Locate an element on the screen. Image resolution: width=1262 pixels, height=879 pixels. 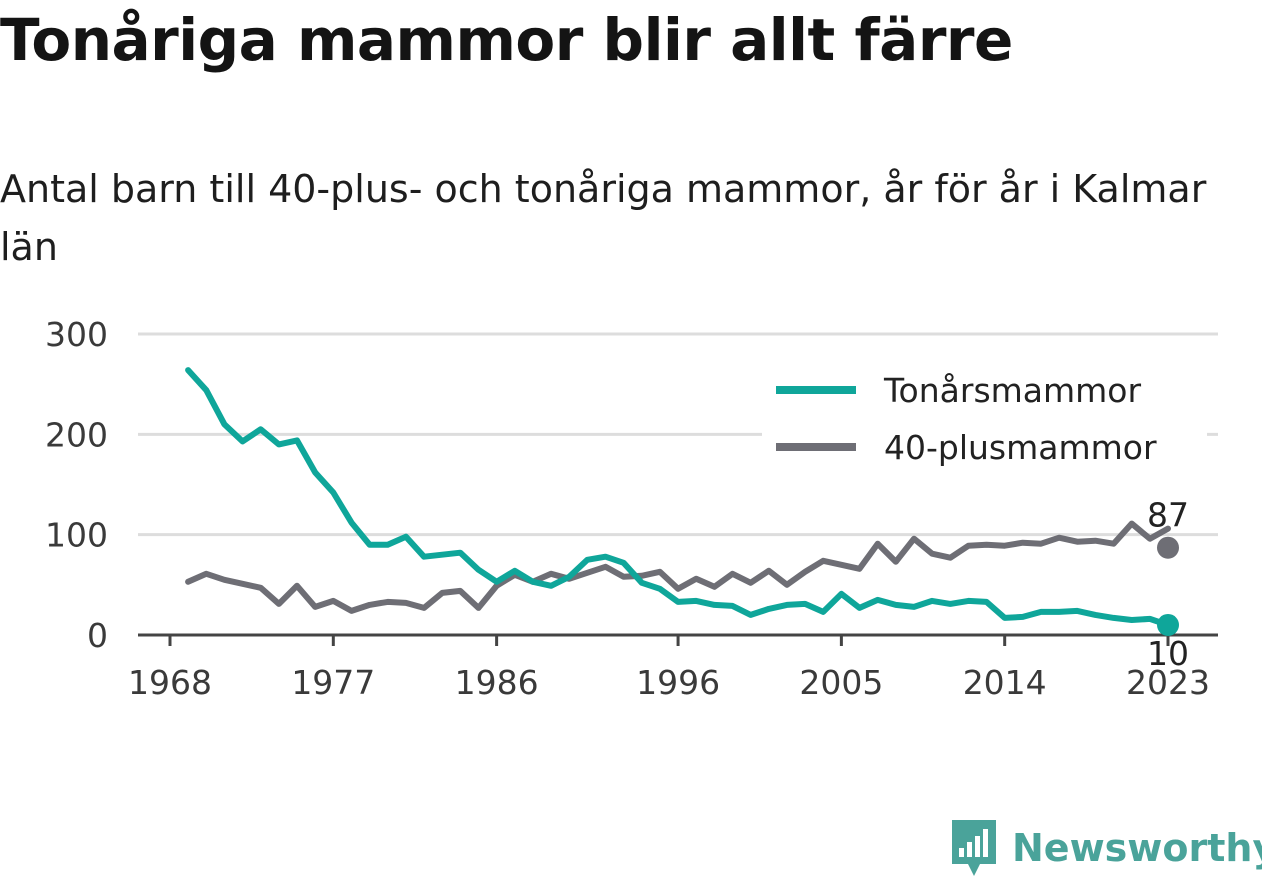
legend-label: 40-plusmammor is located at coordinates (1020, 447).